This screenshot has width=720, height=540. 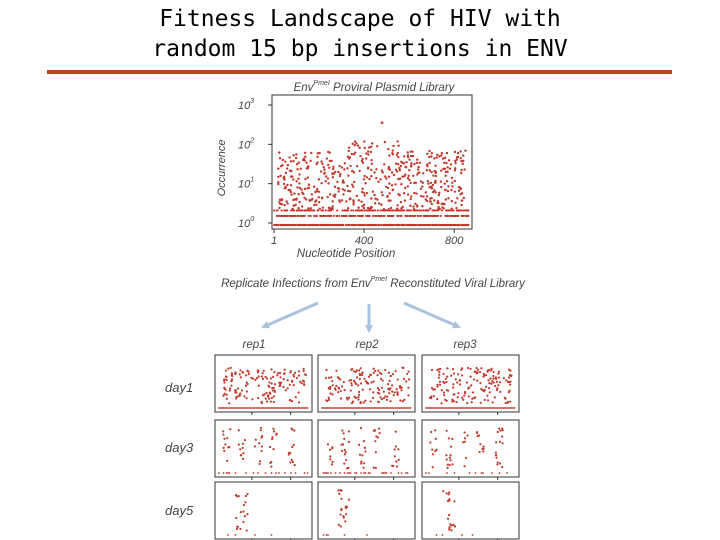 I want to click on replicate-column-label: rep2, so click(x=367, y=345).